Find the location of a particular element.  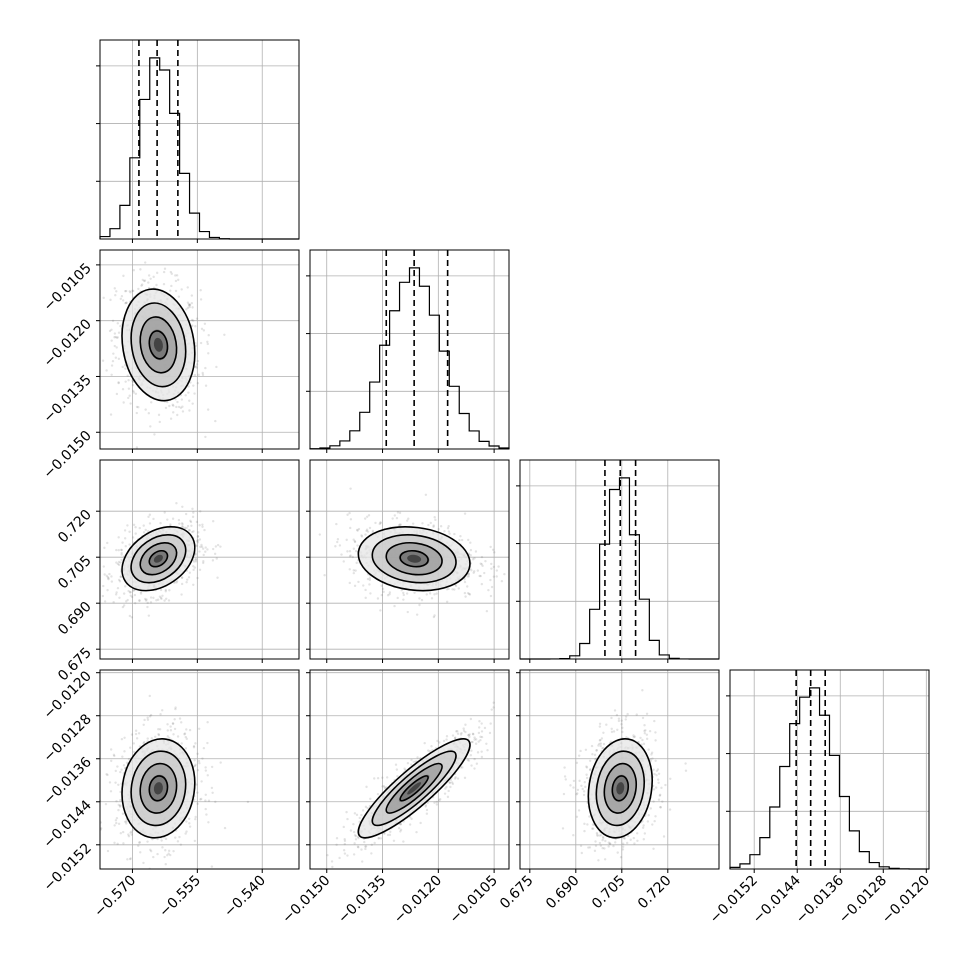

hist-frame is located at coordinates (619, 559).